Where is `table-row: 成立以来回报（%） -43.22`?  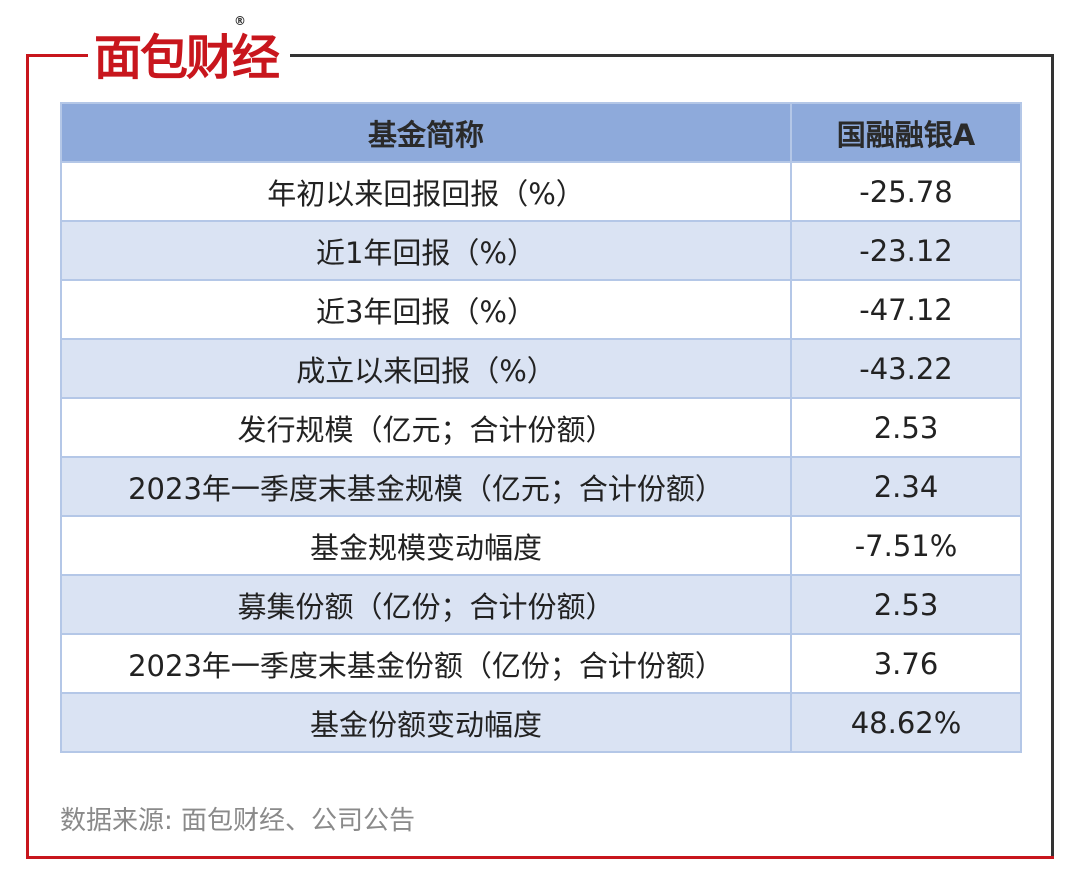 table-row: 成立以来回报（%） -43.22 is located at coordinates (541, 368).